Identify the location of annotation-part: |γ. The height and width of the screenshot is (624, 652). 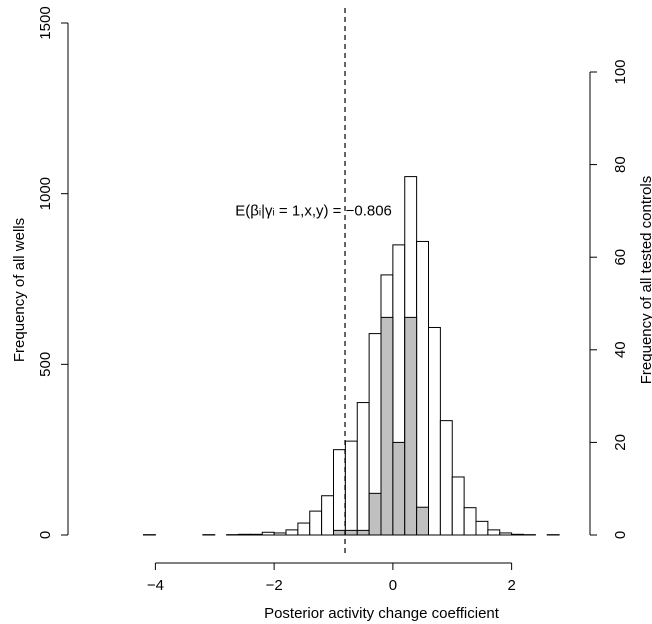
(267, 211).